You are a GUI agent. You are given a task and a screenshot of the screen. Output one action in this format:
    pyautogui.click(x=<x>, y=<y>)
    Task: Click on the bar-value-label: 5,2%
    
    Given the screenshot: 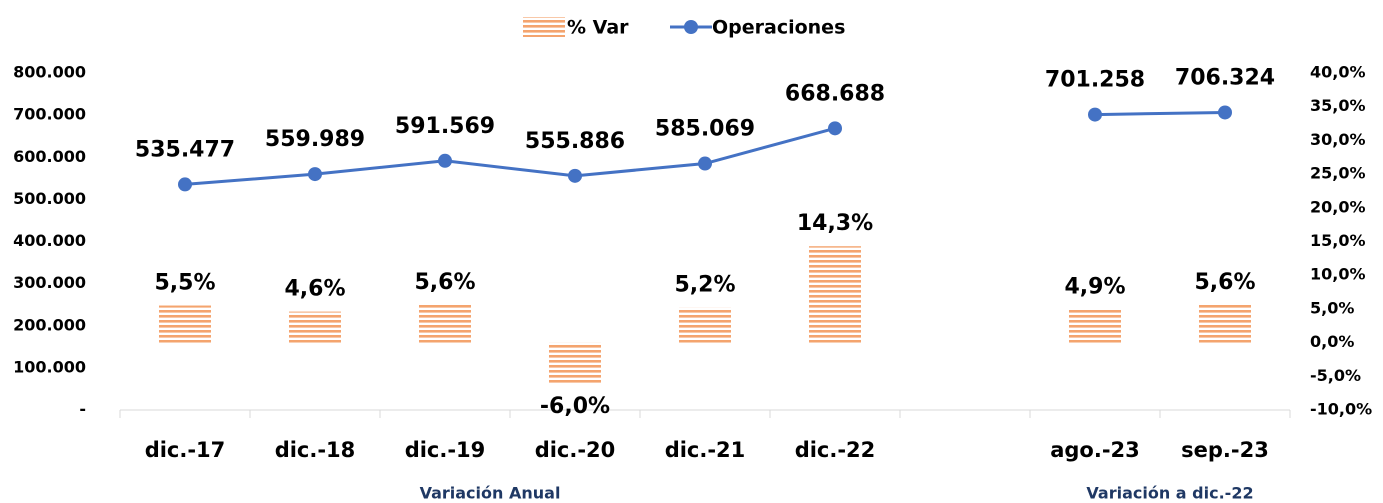 What is the action you would take?
    pyautogui.click(x=704, y=285)
    